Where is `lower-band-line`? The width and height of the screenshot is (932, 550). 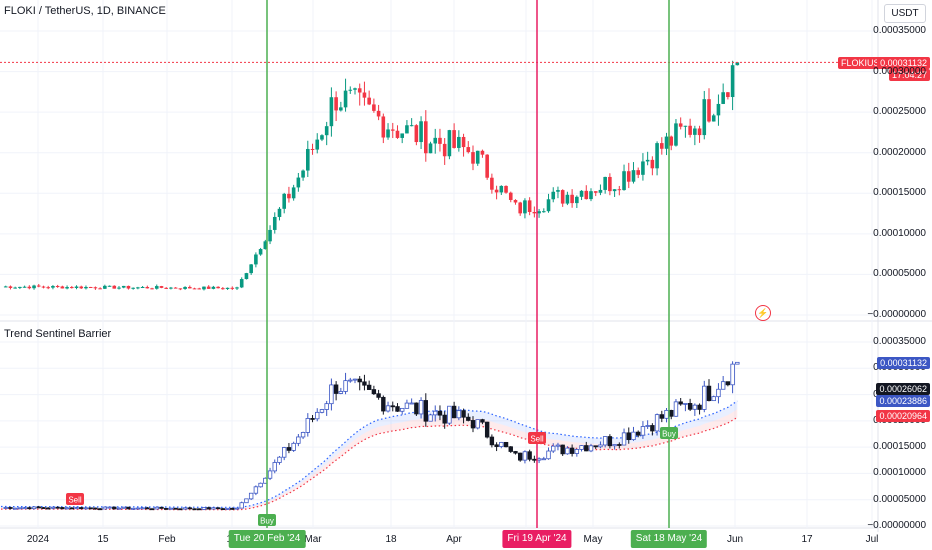 lower-band-line is located at coordinates (369, 463).